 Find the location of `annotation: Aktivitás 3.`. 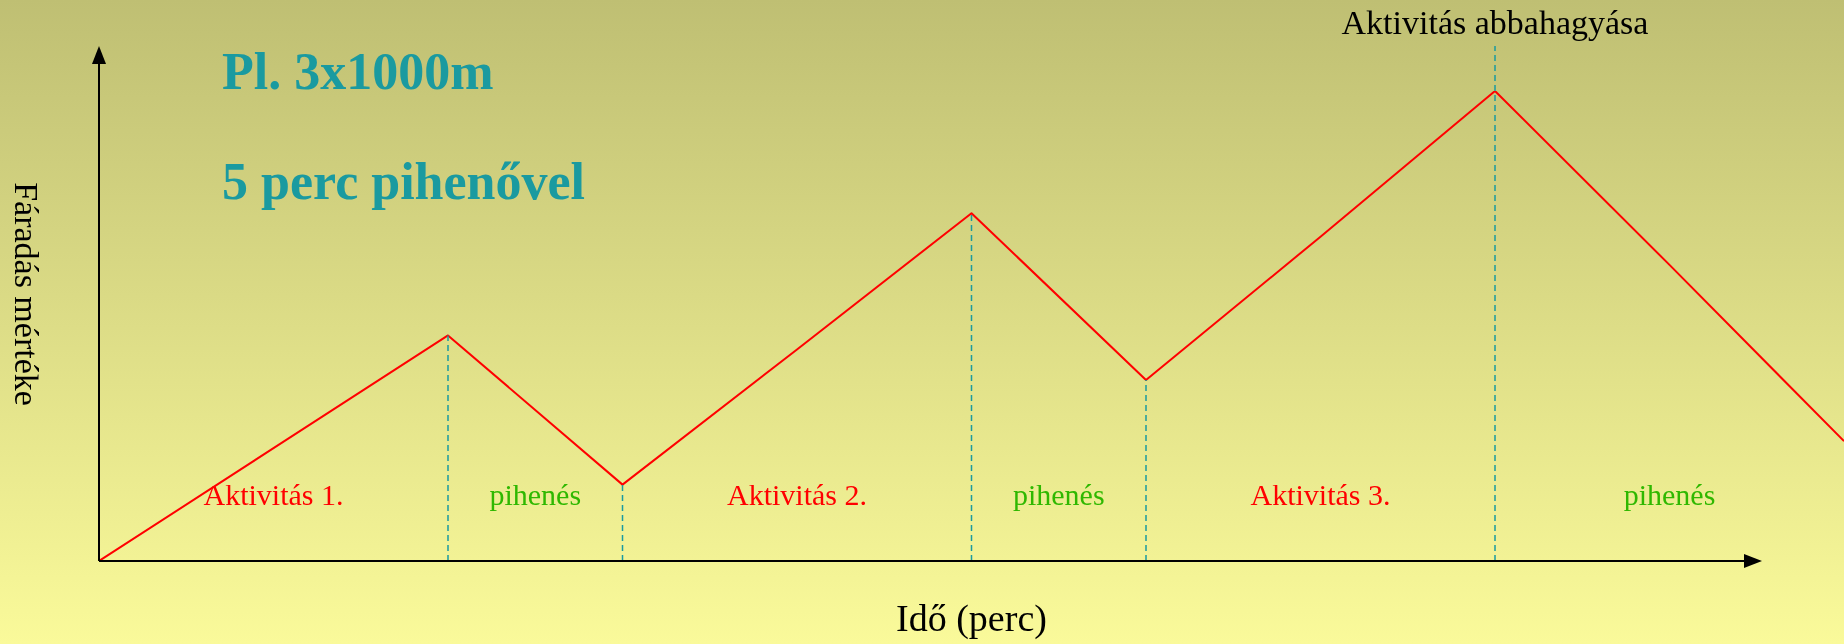

annotation: Aktivitás 3. is located at coordinates (1320, 495).